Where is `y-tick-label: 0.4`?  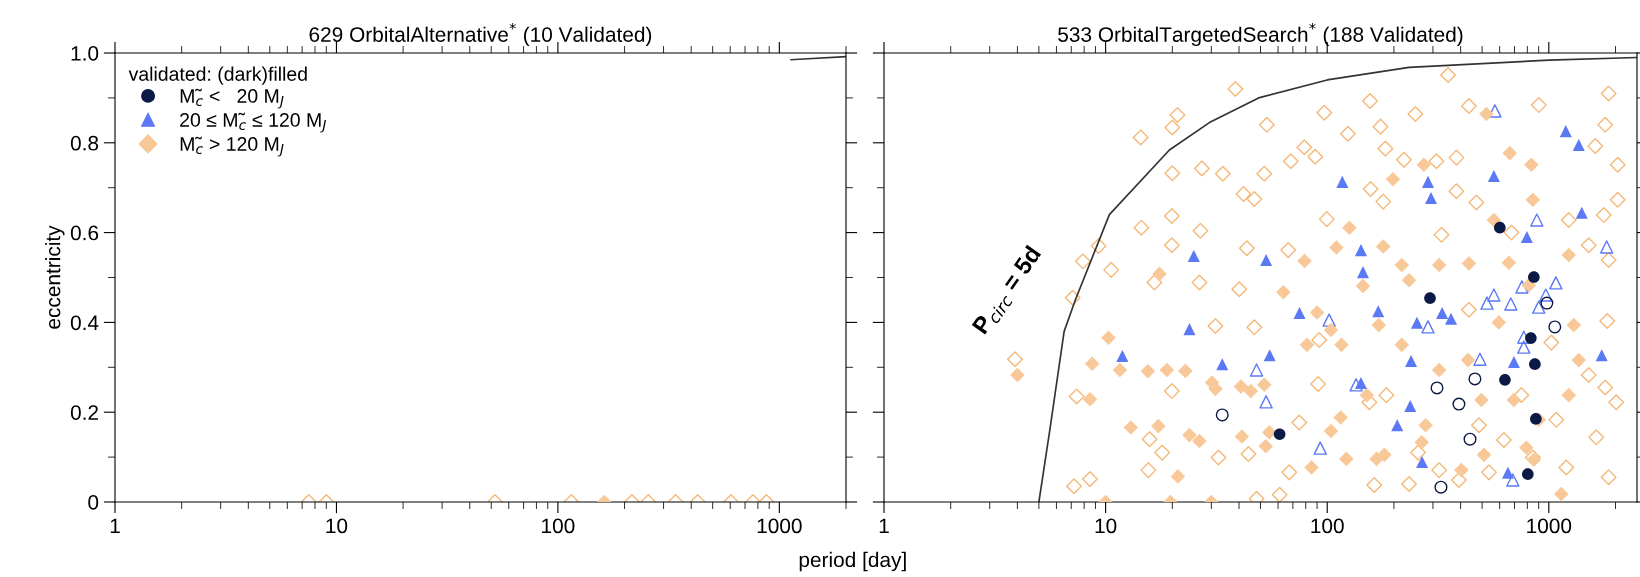 y-tick-label: 0.4 is located at coordinates (84, 323).